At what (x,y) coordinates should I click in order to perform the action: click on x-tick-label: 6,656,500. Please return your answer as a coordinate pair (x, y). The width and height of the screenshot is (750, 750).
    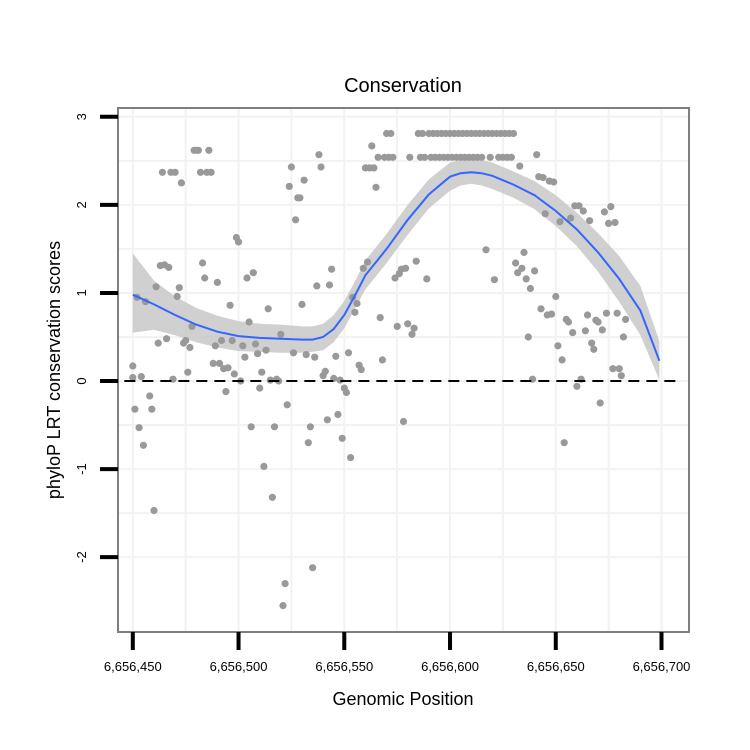
    Looking at the image, I should click on (239, 666).